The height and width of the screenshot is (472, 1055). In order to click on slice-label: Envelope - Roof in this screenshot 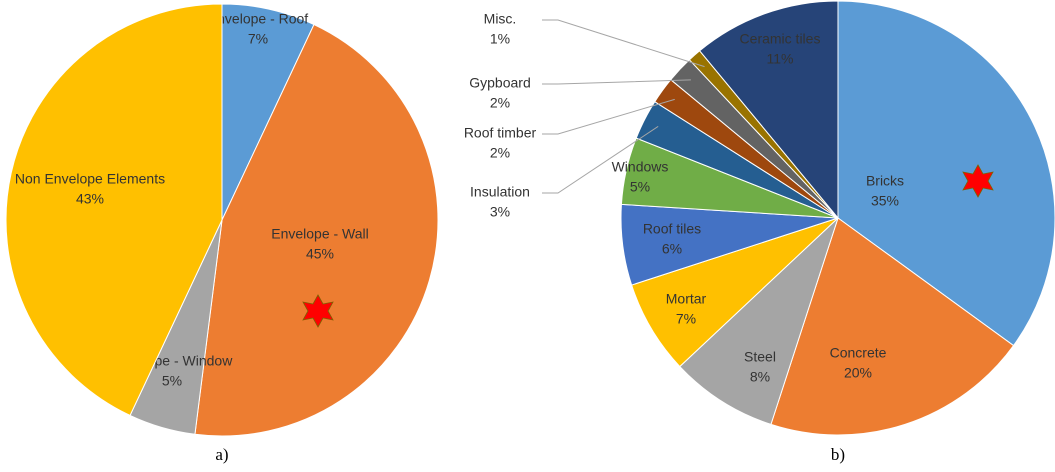, I will do `click(258, 19)`.